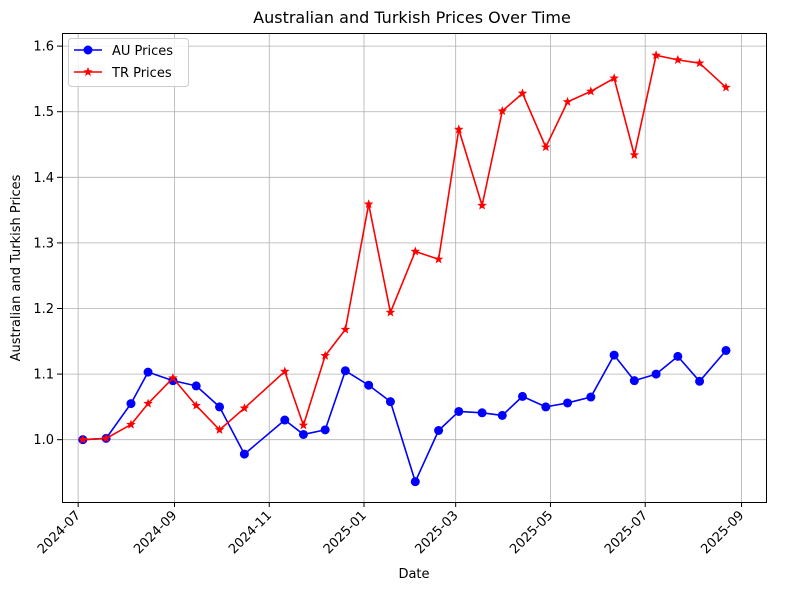  I want to click on y-tick-label: 1.5, so click(43, 112).